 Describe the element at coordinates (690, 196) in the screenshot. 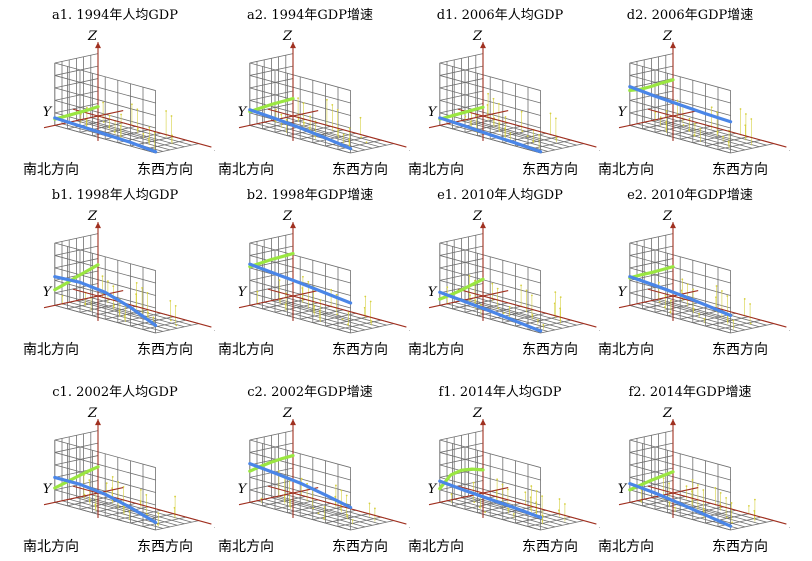

I see `panel-title: e2. 2010年GDP增速` at that location.